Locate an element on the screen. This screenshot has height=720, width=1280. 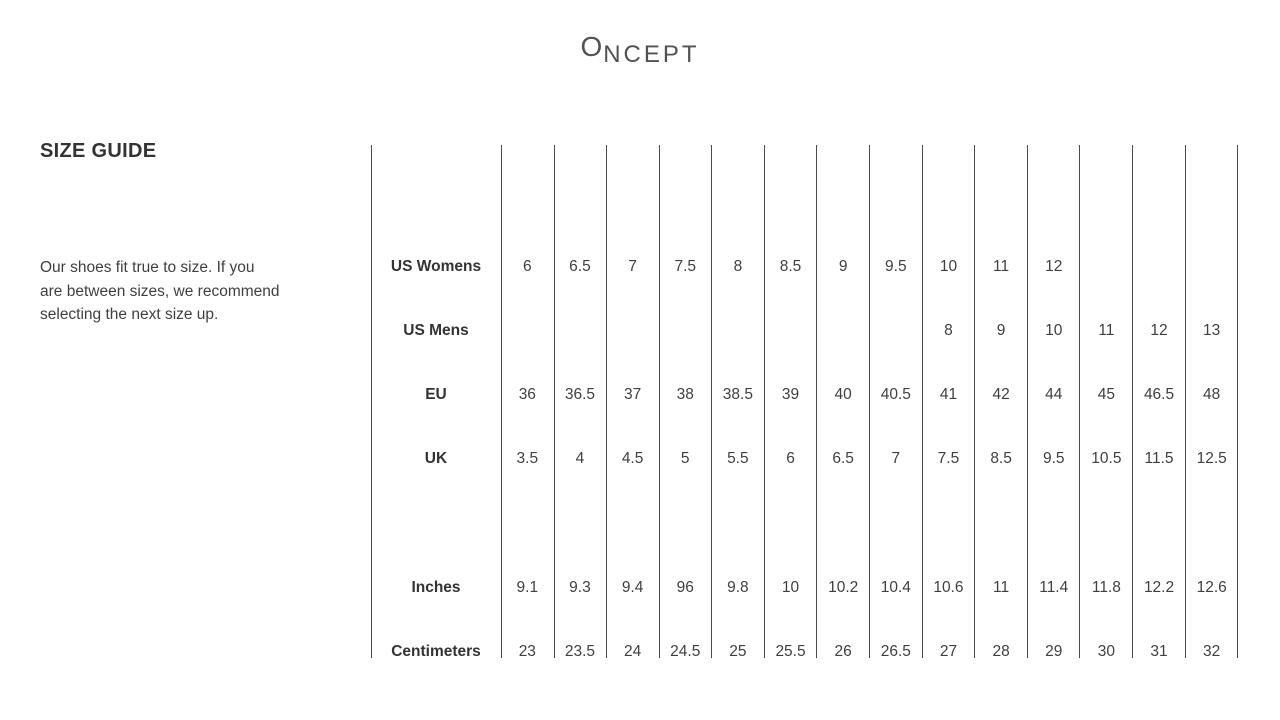
size-table-top-spacer is located at coordinates (804, 190).